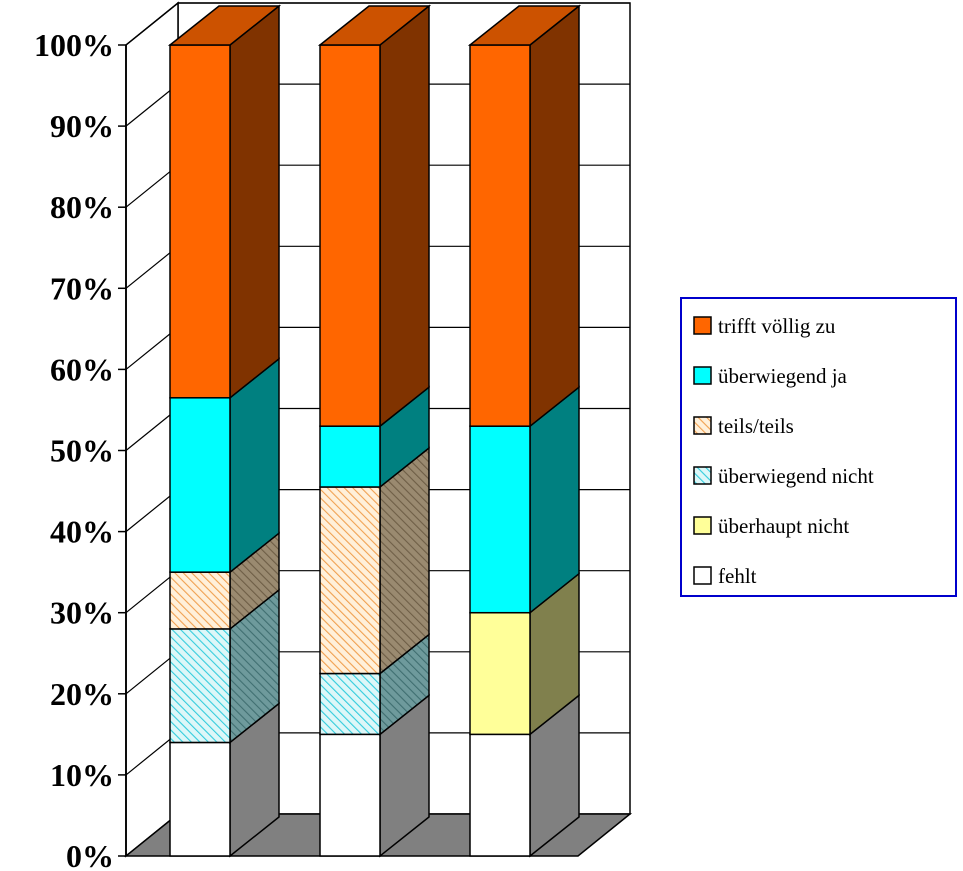 The height and width of the screenshot is (871, 963). Describe the element at coordinates (152, 24) in the screenshot. I see `gridline-side` at that location.